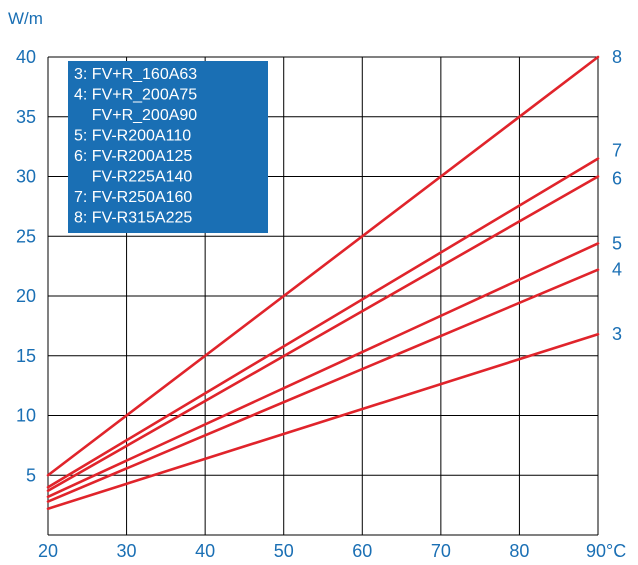 Image resolution: width=638 pixels, height=565 pixels. Describe the element at coordinates (617, 334) in the screenshot. I see `series-label-3: 3` at that location.